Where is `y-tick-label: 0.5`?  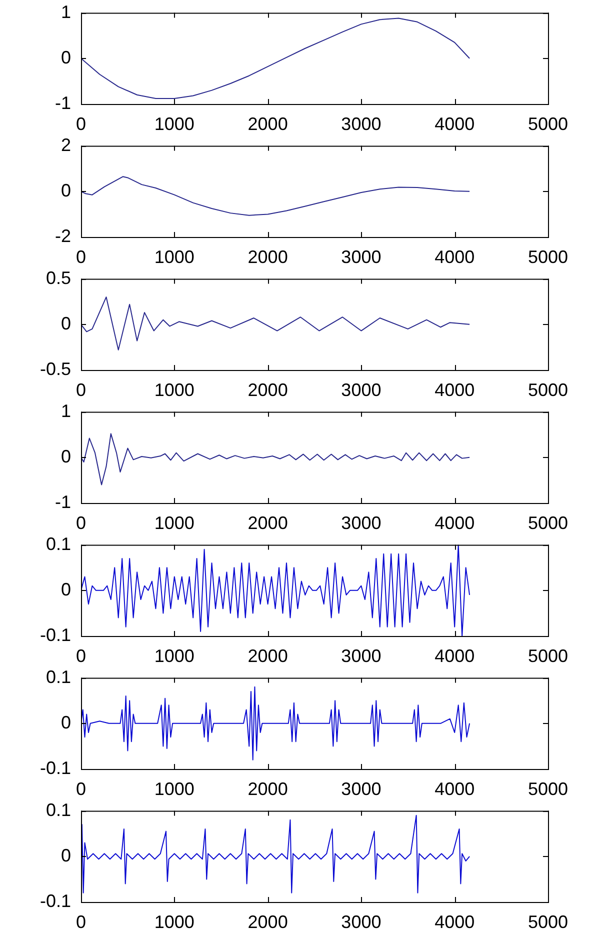
y-tick-label: 0.5 is located at coordinates (58, 278).